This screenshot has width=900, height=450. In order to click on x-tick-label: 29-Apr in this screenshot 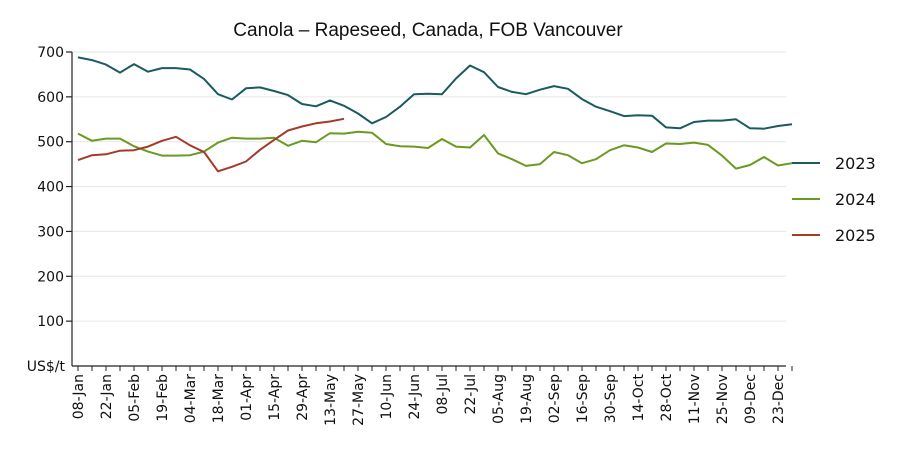, I will do `click(303, 397)`.